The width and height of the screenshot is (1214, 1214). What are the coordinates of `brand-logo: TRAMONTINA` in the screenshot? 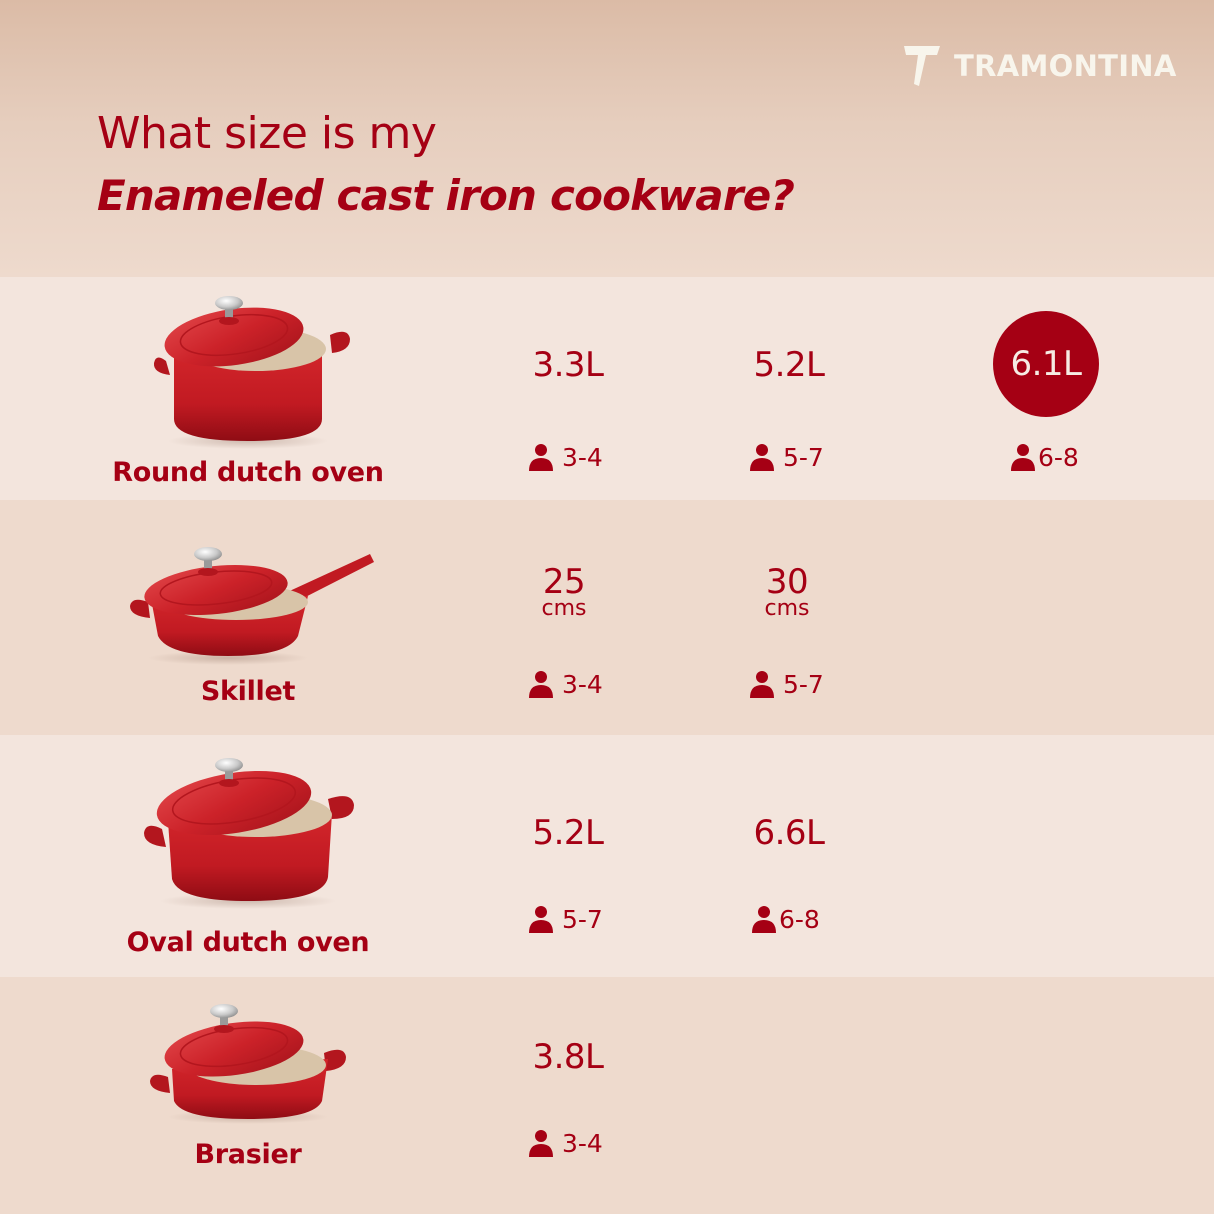 It's located at (1039, 66).